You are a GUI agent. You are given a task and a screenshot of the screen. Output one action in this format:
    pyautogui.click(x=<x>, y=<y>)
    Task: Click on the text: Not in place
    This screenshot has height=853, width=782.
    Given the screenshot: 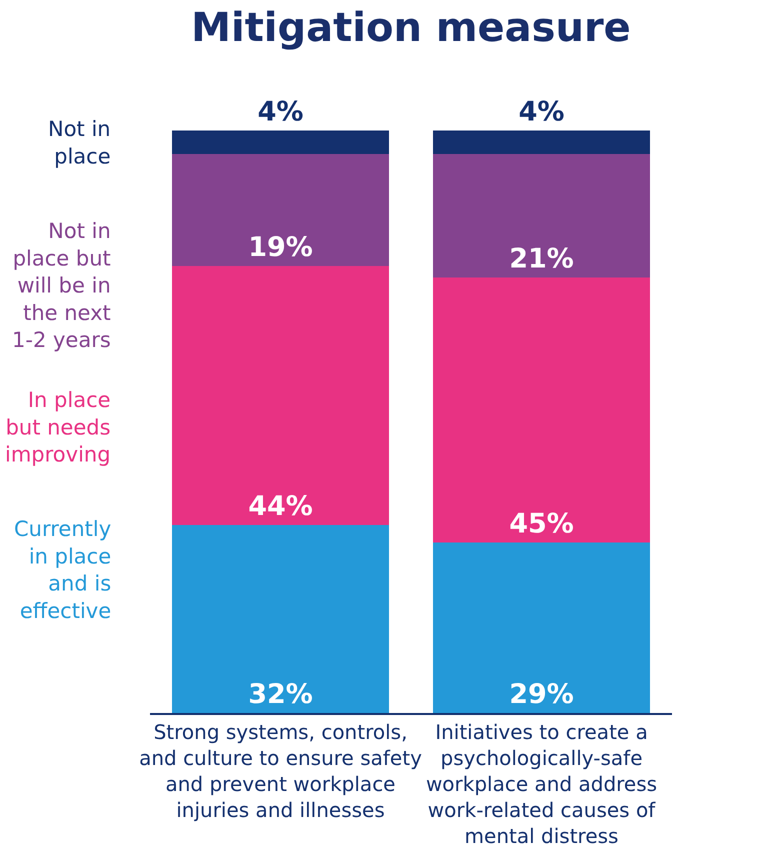 What is the action you would take?
    pyautogui.click(x=79, y=142)
    